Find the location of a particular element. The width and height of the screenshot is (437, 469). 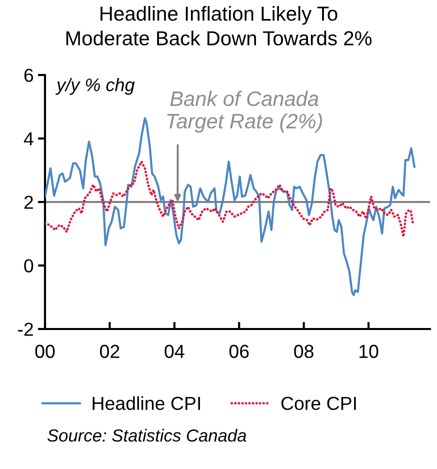

x-tick-label: 02 is located at coordinates (110, 351).